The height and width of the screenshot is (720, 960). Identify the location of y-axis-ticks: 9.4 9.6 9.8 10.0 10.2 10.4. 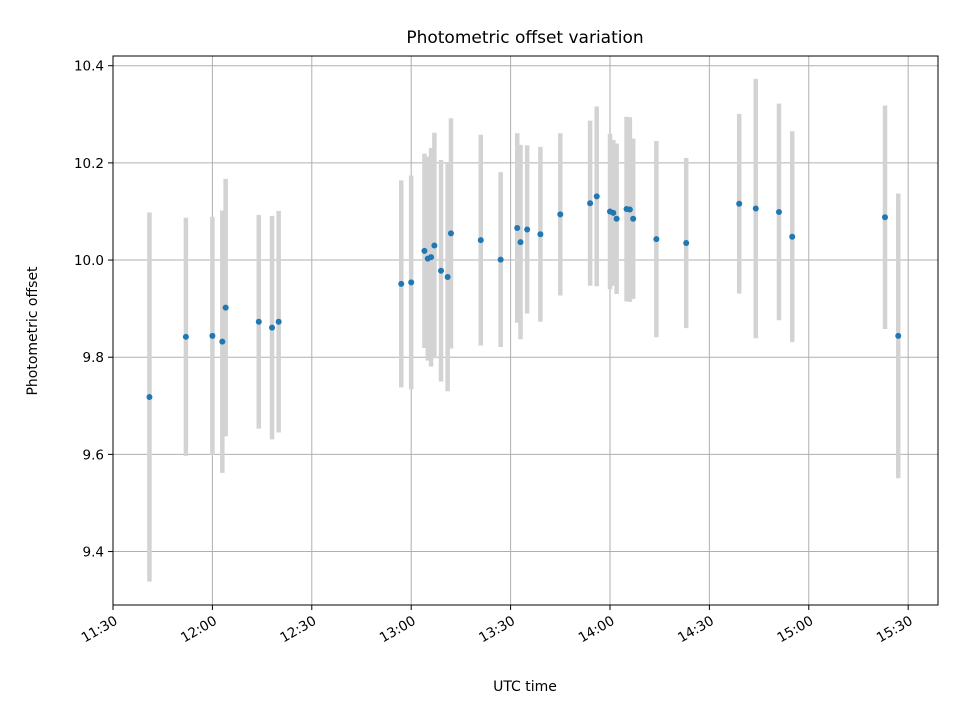
(93, 310).